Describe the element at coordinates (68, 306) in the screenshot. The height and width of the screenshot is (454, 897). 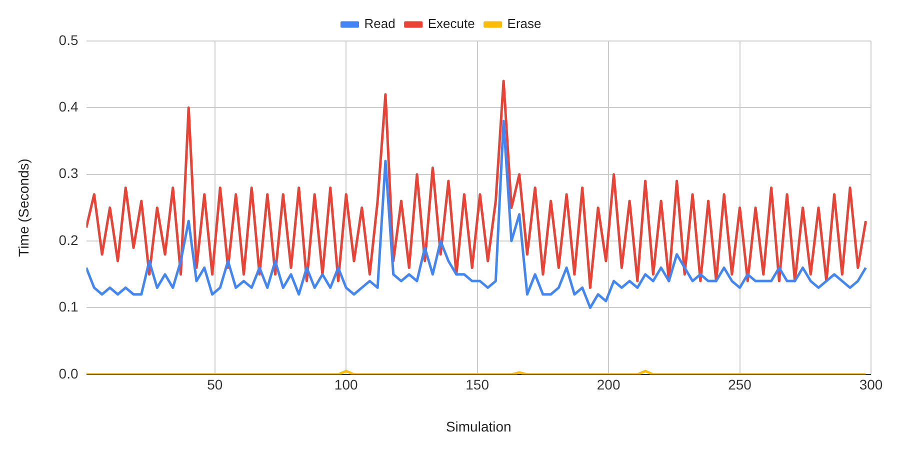
I see `y-tick-label: 0.1` at that location.